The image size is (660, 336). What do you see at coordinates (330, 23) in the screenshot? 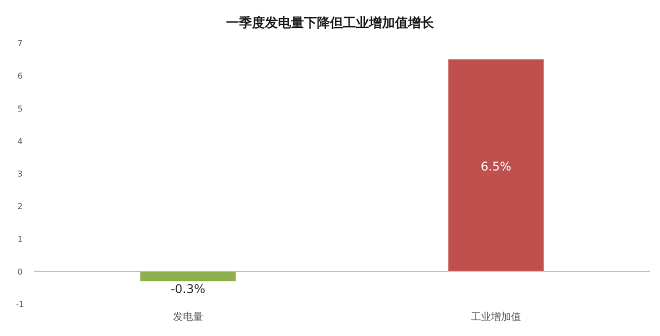
I see `chart-title: 一季度发电量下降但工业增加值增长` at bounding box center [330, 23].